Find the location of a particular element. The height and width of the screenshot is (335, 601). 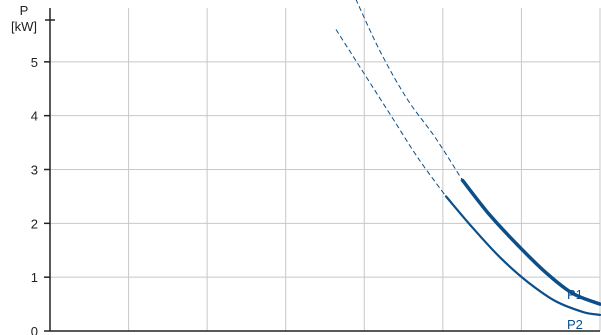

series-p2-solid-line is located at coordinates (522, 255).